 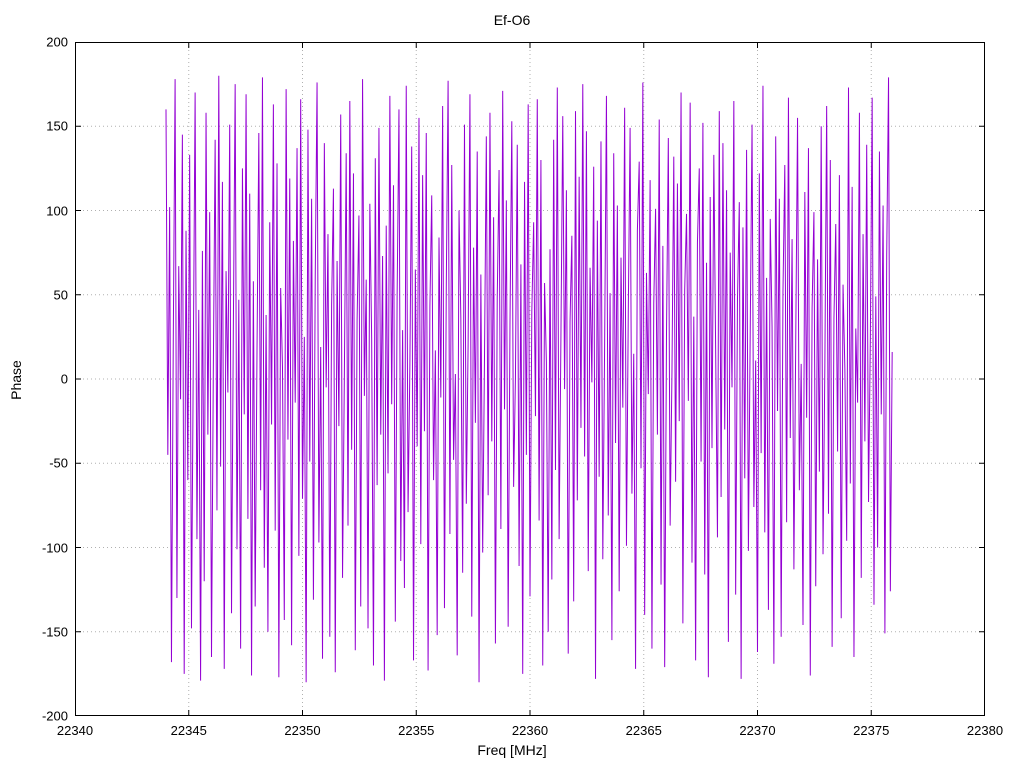 I want to click on x-tick-label: 22345, so click(x=188, y=730).